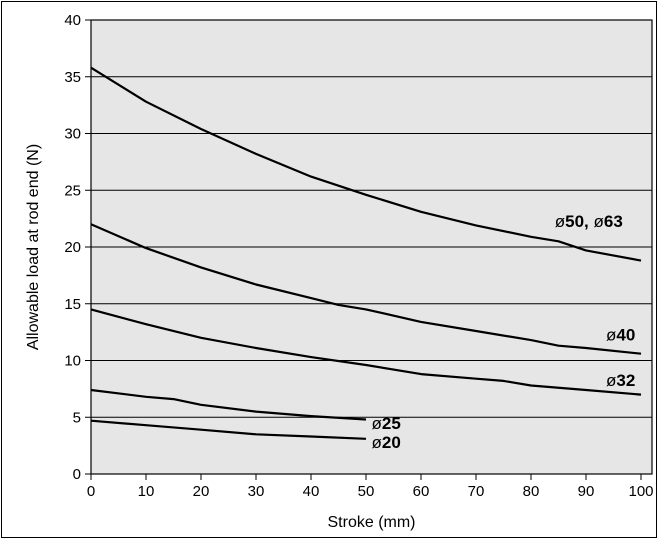  Describe the element at coordinates (146, 491) in the screenshot. I see `x-tick-label: 10` at that location.